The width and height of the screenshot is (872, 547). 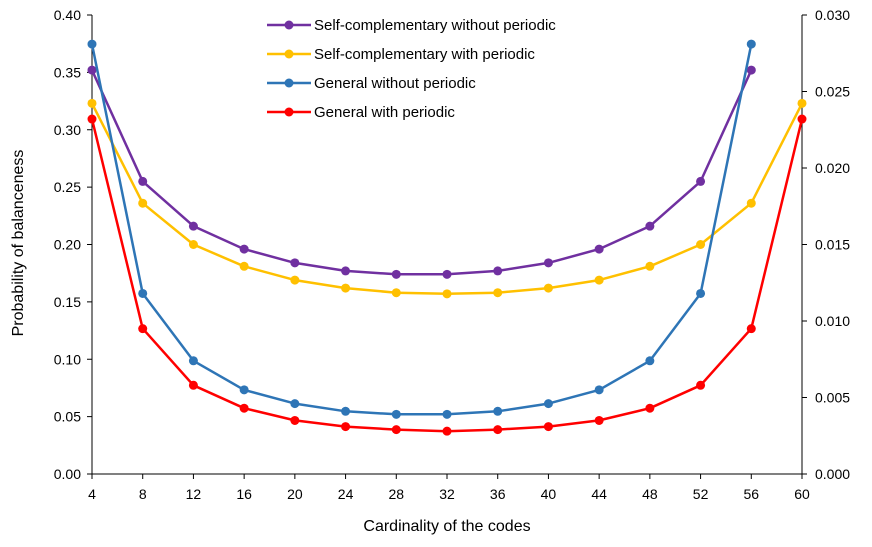 What do you see at coordinates (650, 494) in the screenshot?
I see `x-tick-label: 48` at bounding box center [650, 494].